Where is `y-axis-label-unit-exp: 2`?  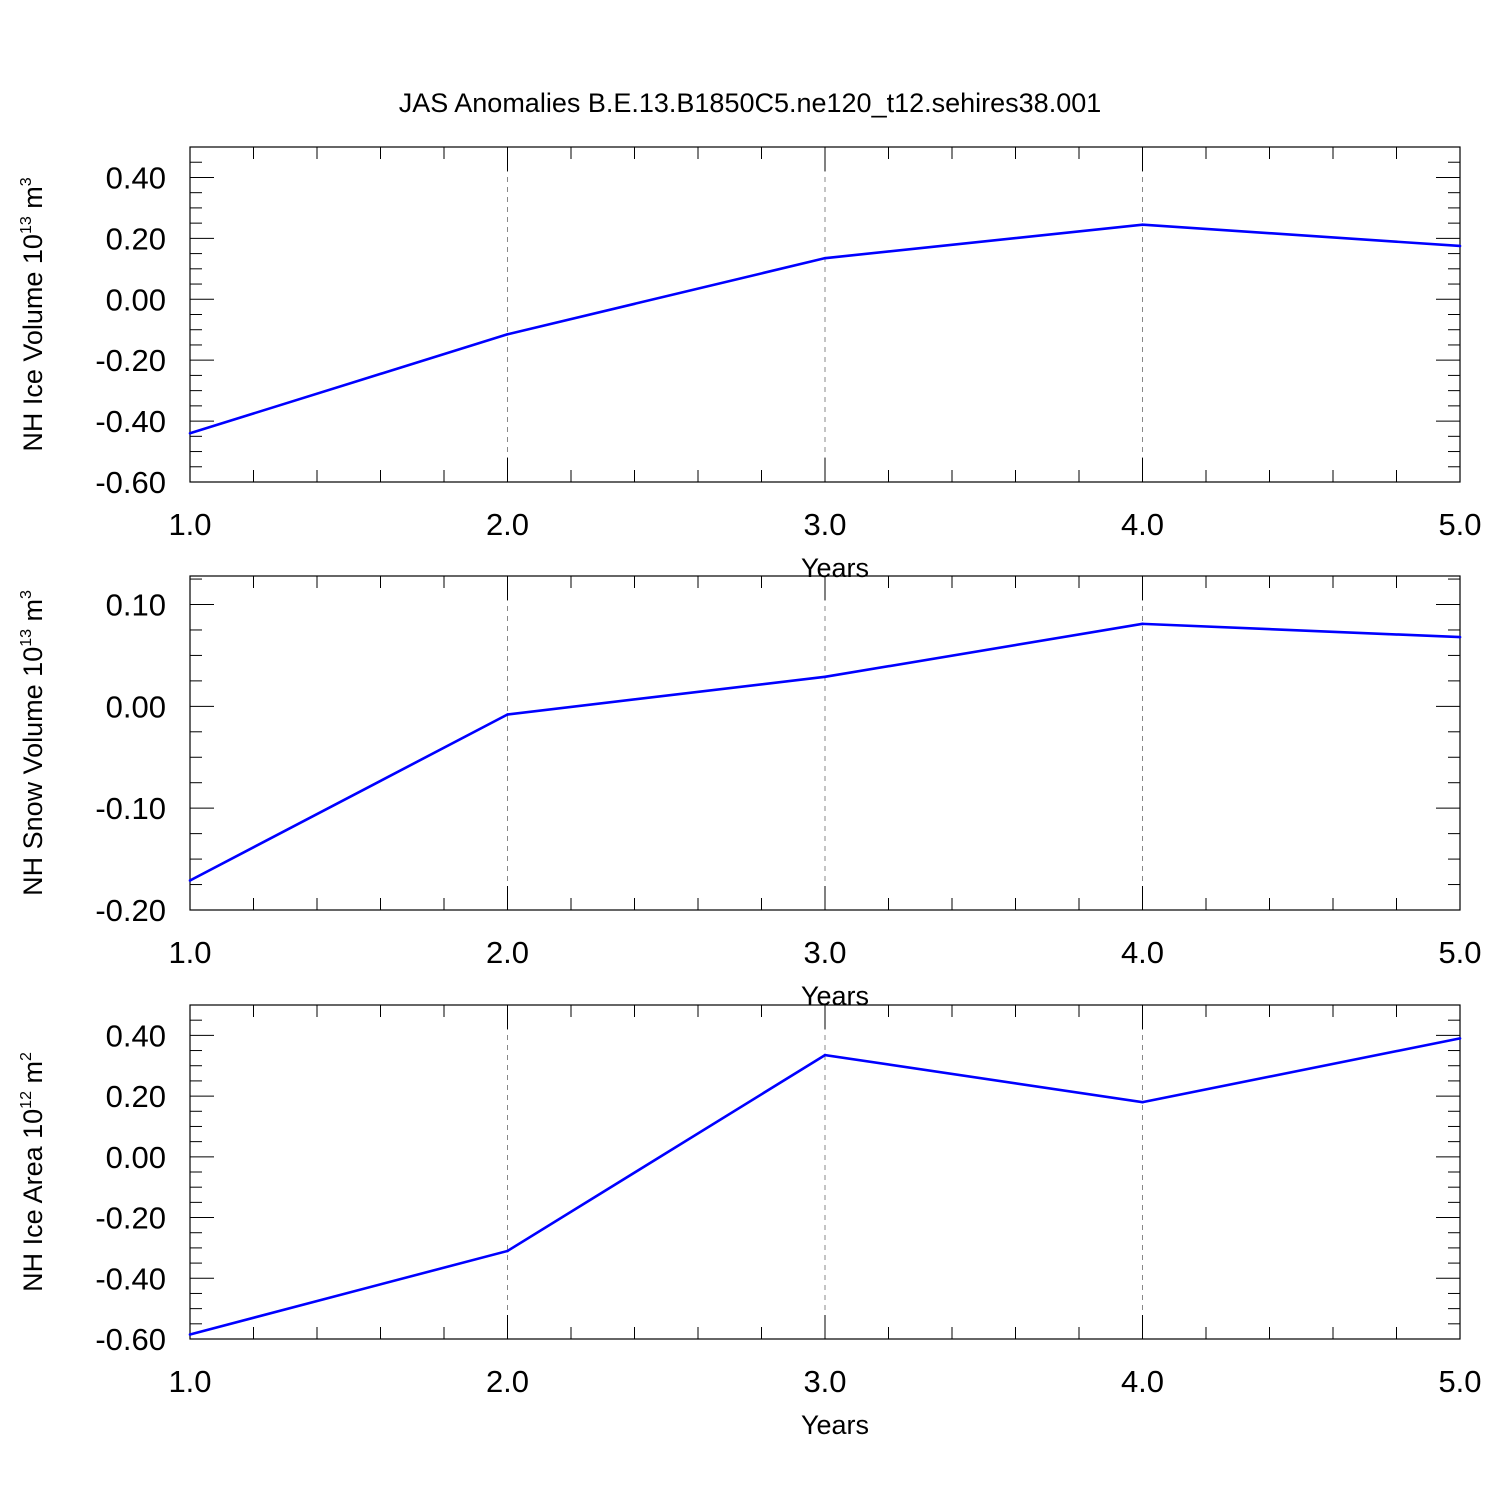
y-axis-label-unit-exp: 2 is located at coordinates (26, 1056).